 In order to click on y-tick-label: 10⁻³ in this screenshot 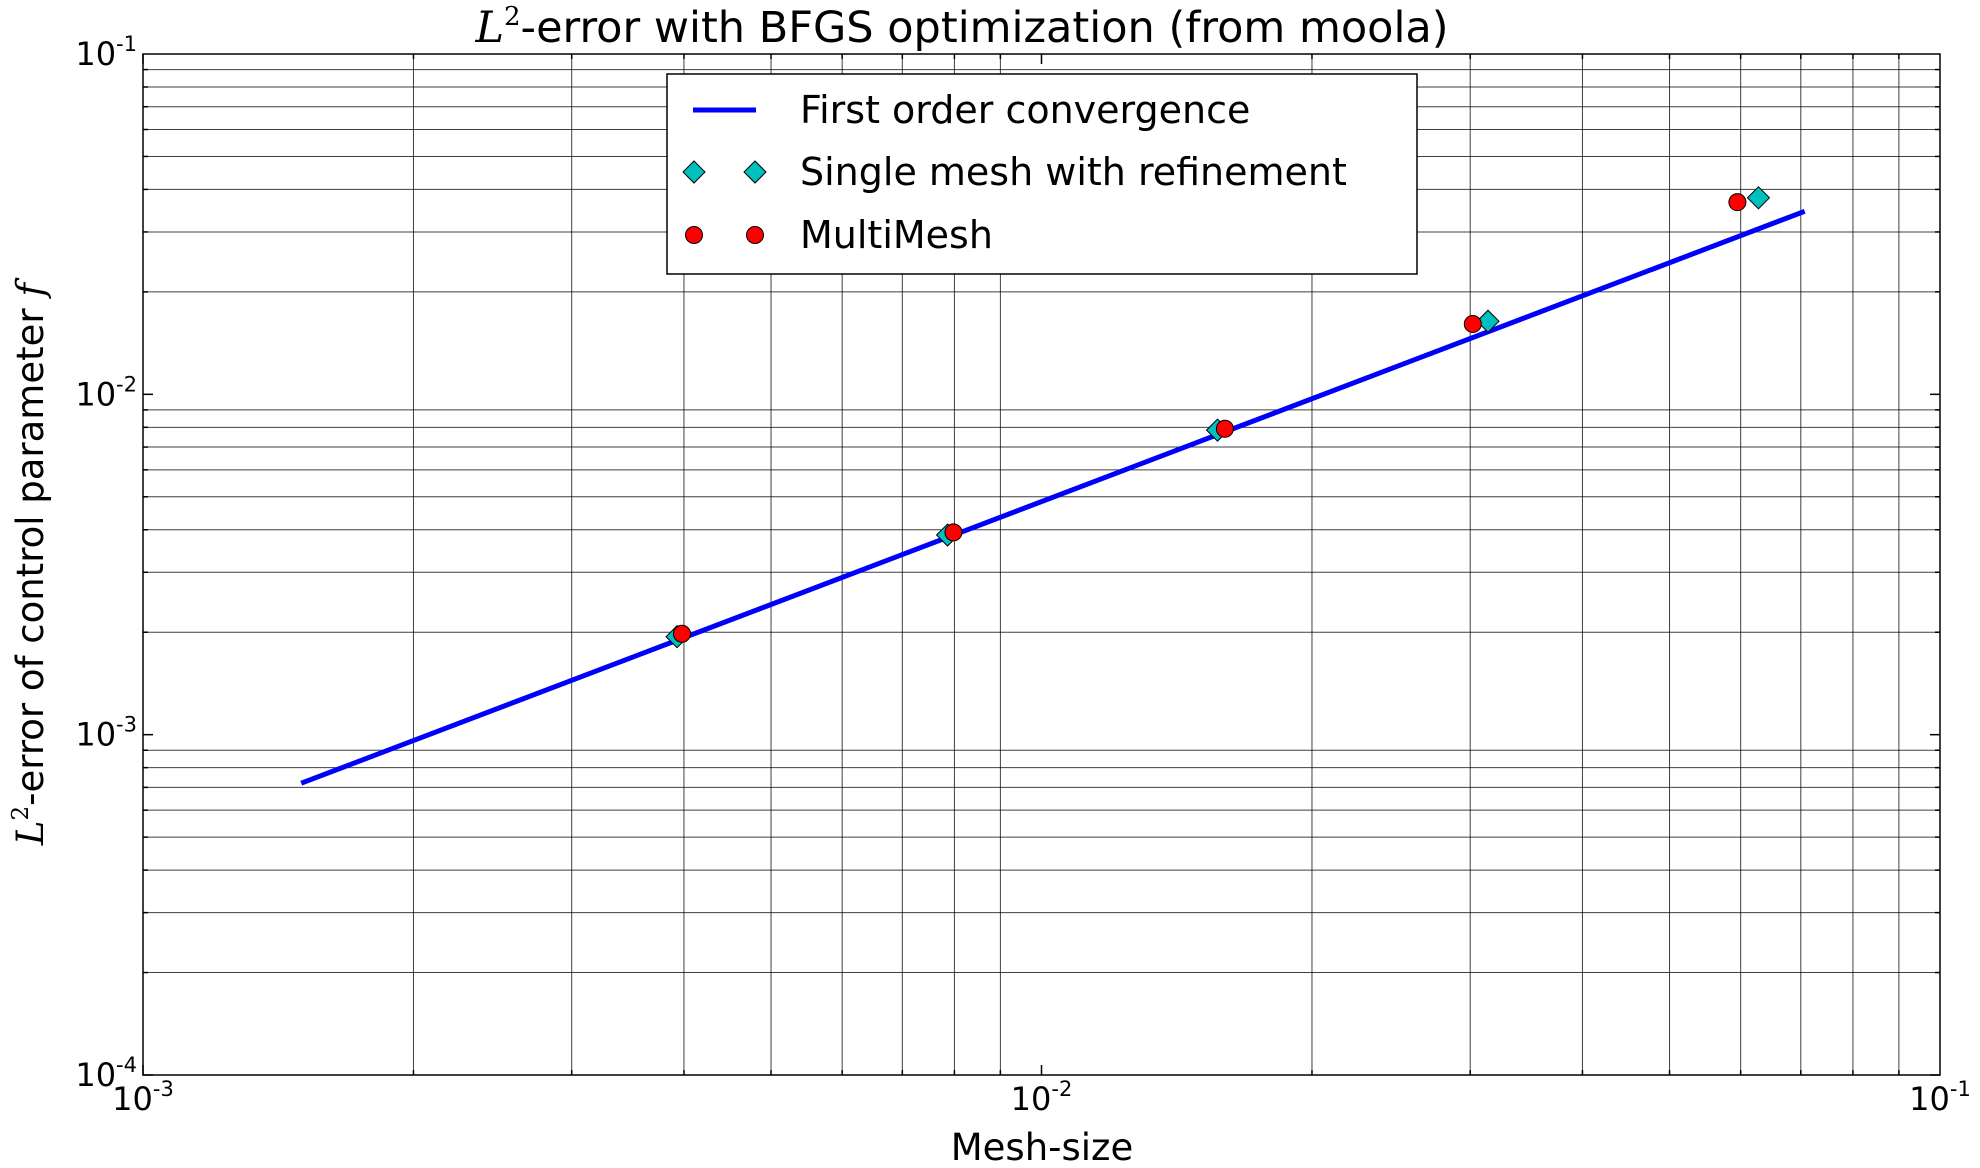, I will do `click(106, 733)`.